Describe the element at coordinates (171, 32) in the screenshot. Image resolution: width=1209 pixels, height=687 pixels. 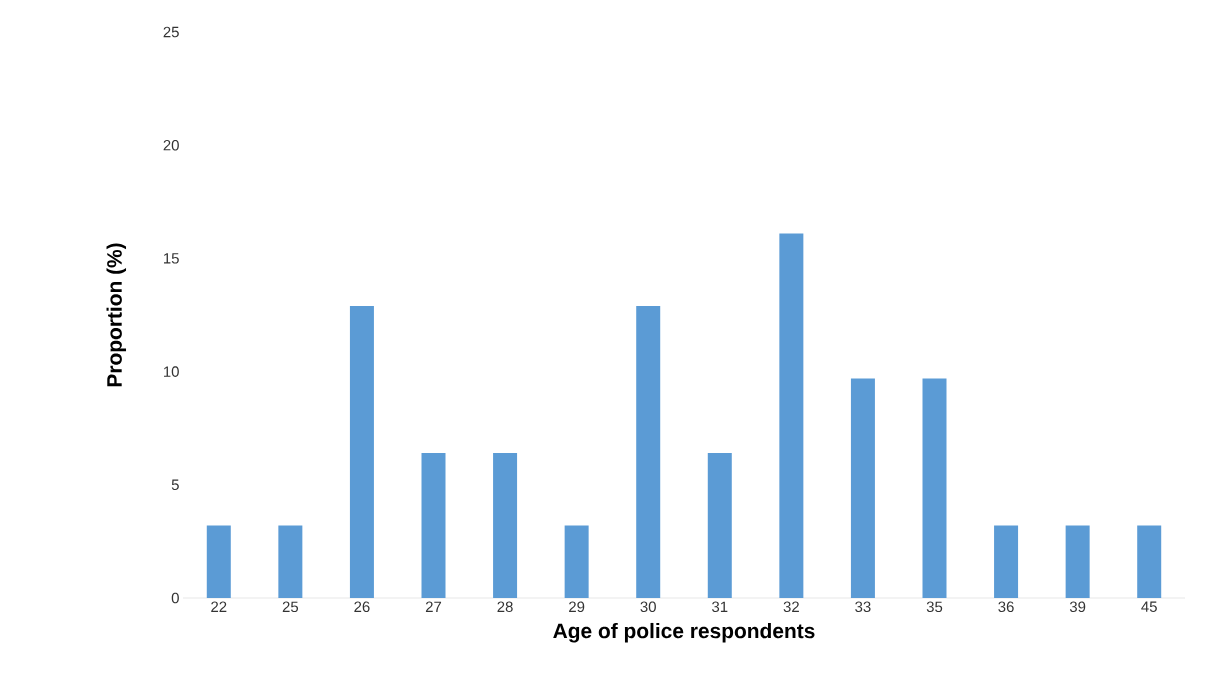
I see `y-tick-label: 25` at that location.